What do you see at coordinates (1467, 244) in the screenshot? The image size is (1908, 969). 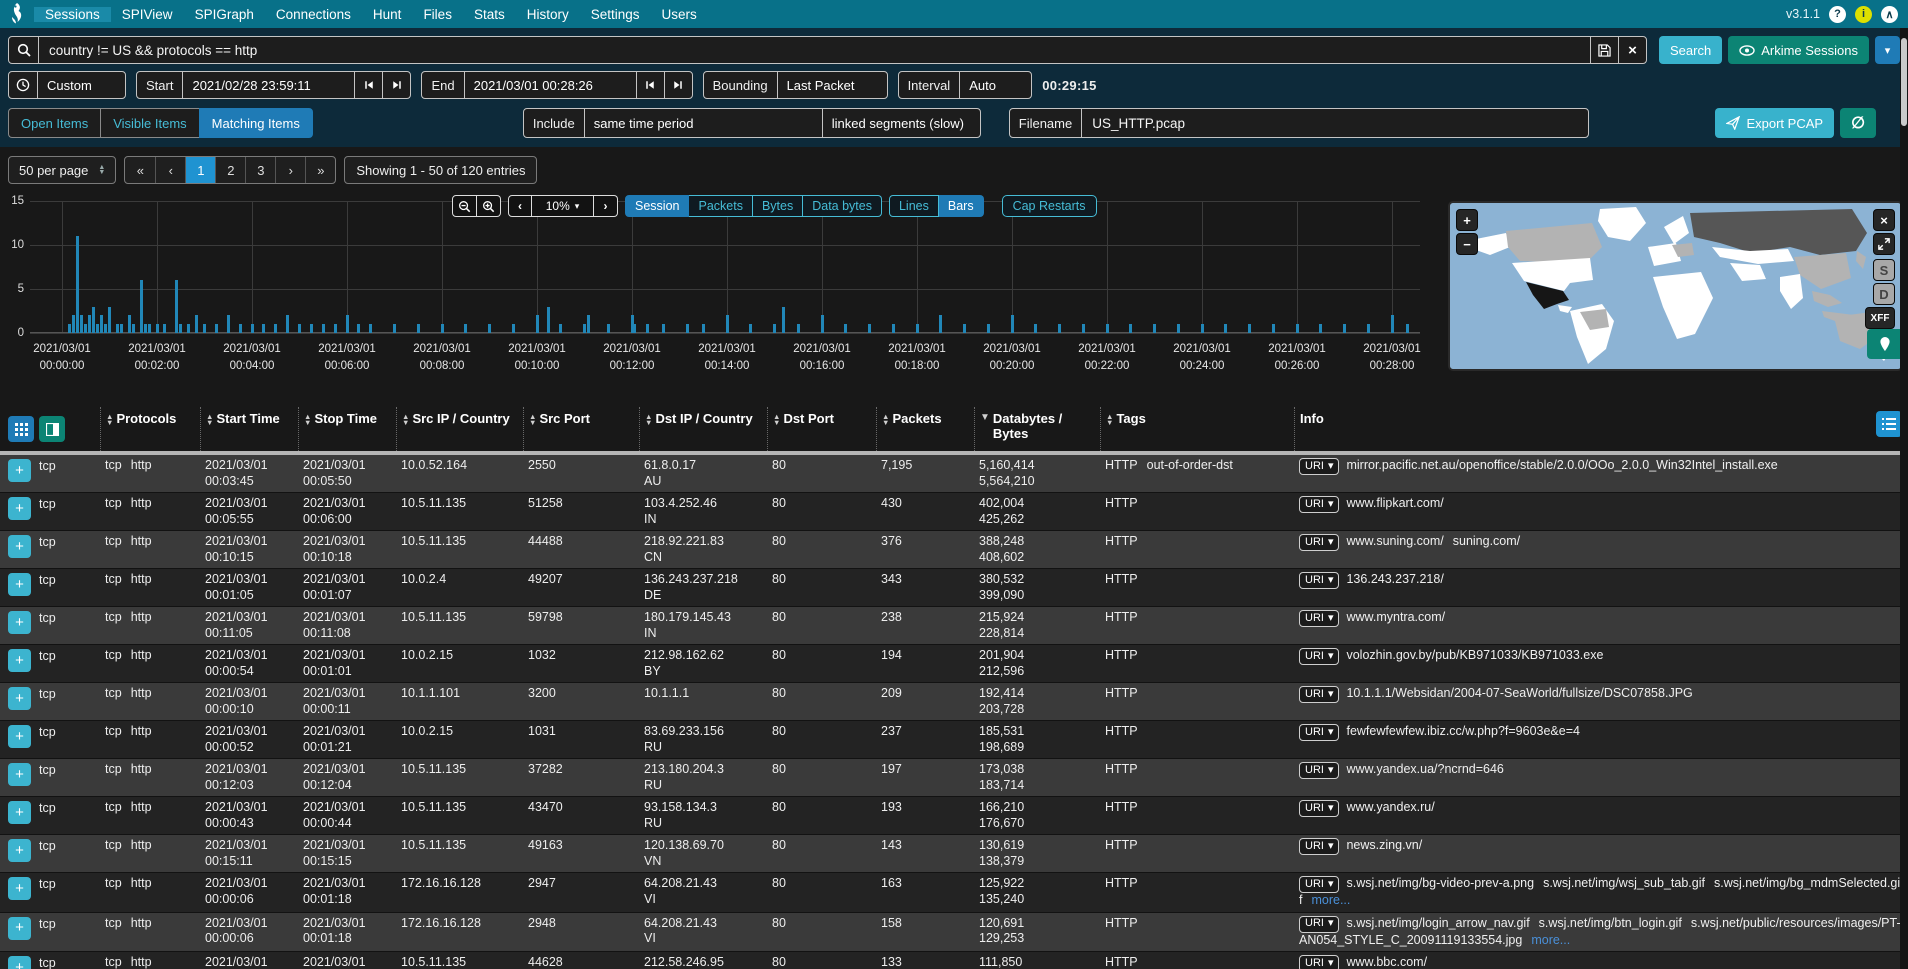 I see `map-zoom-out-button: −` at bounding box center [1467, 244].